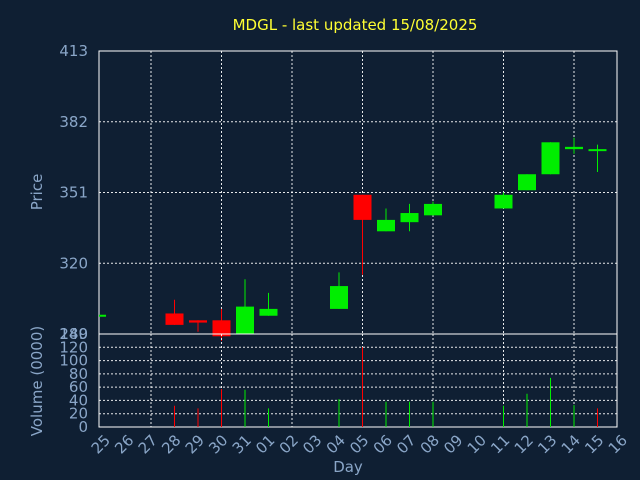  What do you see at coordinates (73, 263) in the screenshot?
I see `price-tick-label: 320` at bounding box center [73, 263].